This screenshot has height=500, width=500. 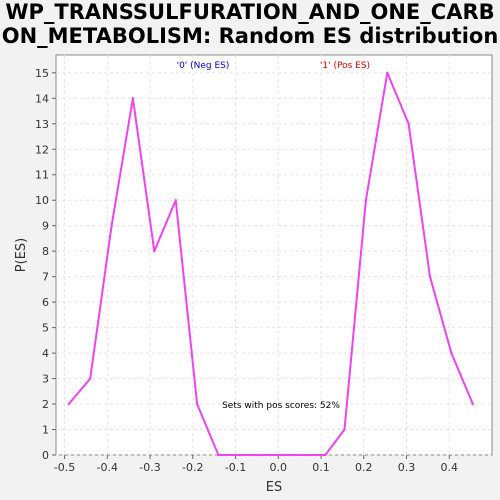 I want to click on y-tick-label: 3, so click(x=45, y=379).